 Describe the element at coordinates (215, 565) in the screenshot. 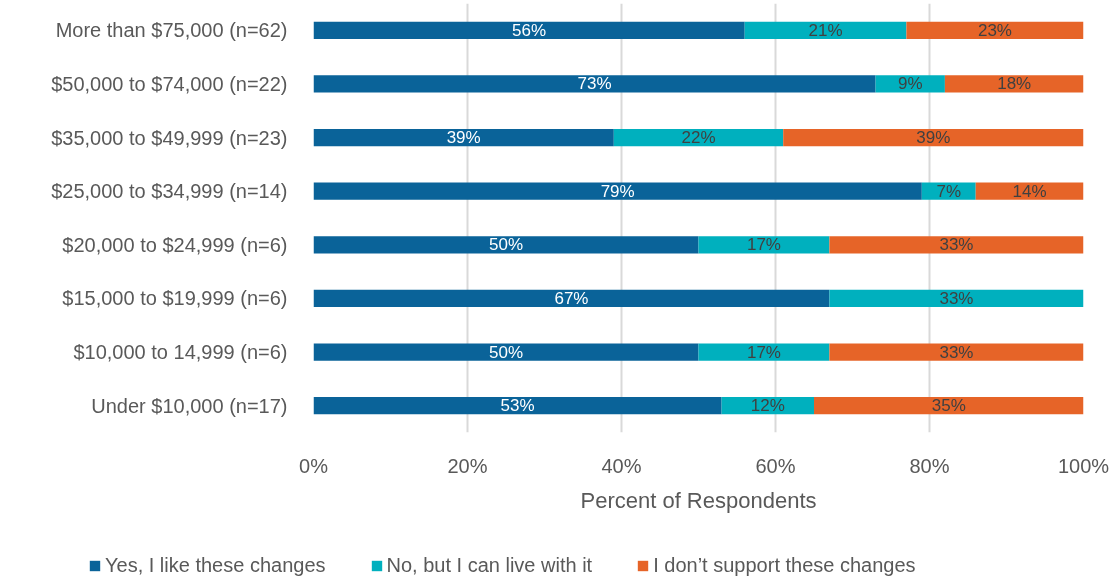

I see `legend-label: Yes, I like these changes` at that location.